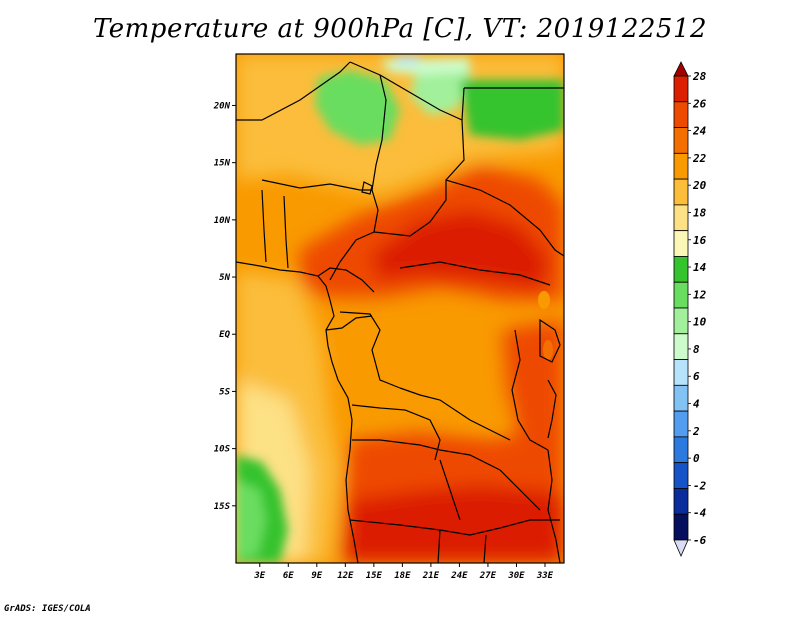 The width and height of the screenshot is (800, 618). What do you see at coordinates (700, 513) in the screenshot?
I see `colorbar-label: -4` at bounding box center [700, 513].